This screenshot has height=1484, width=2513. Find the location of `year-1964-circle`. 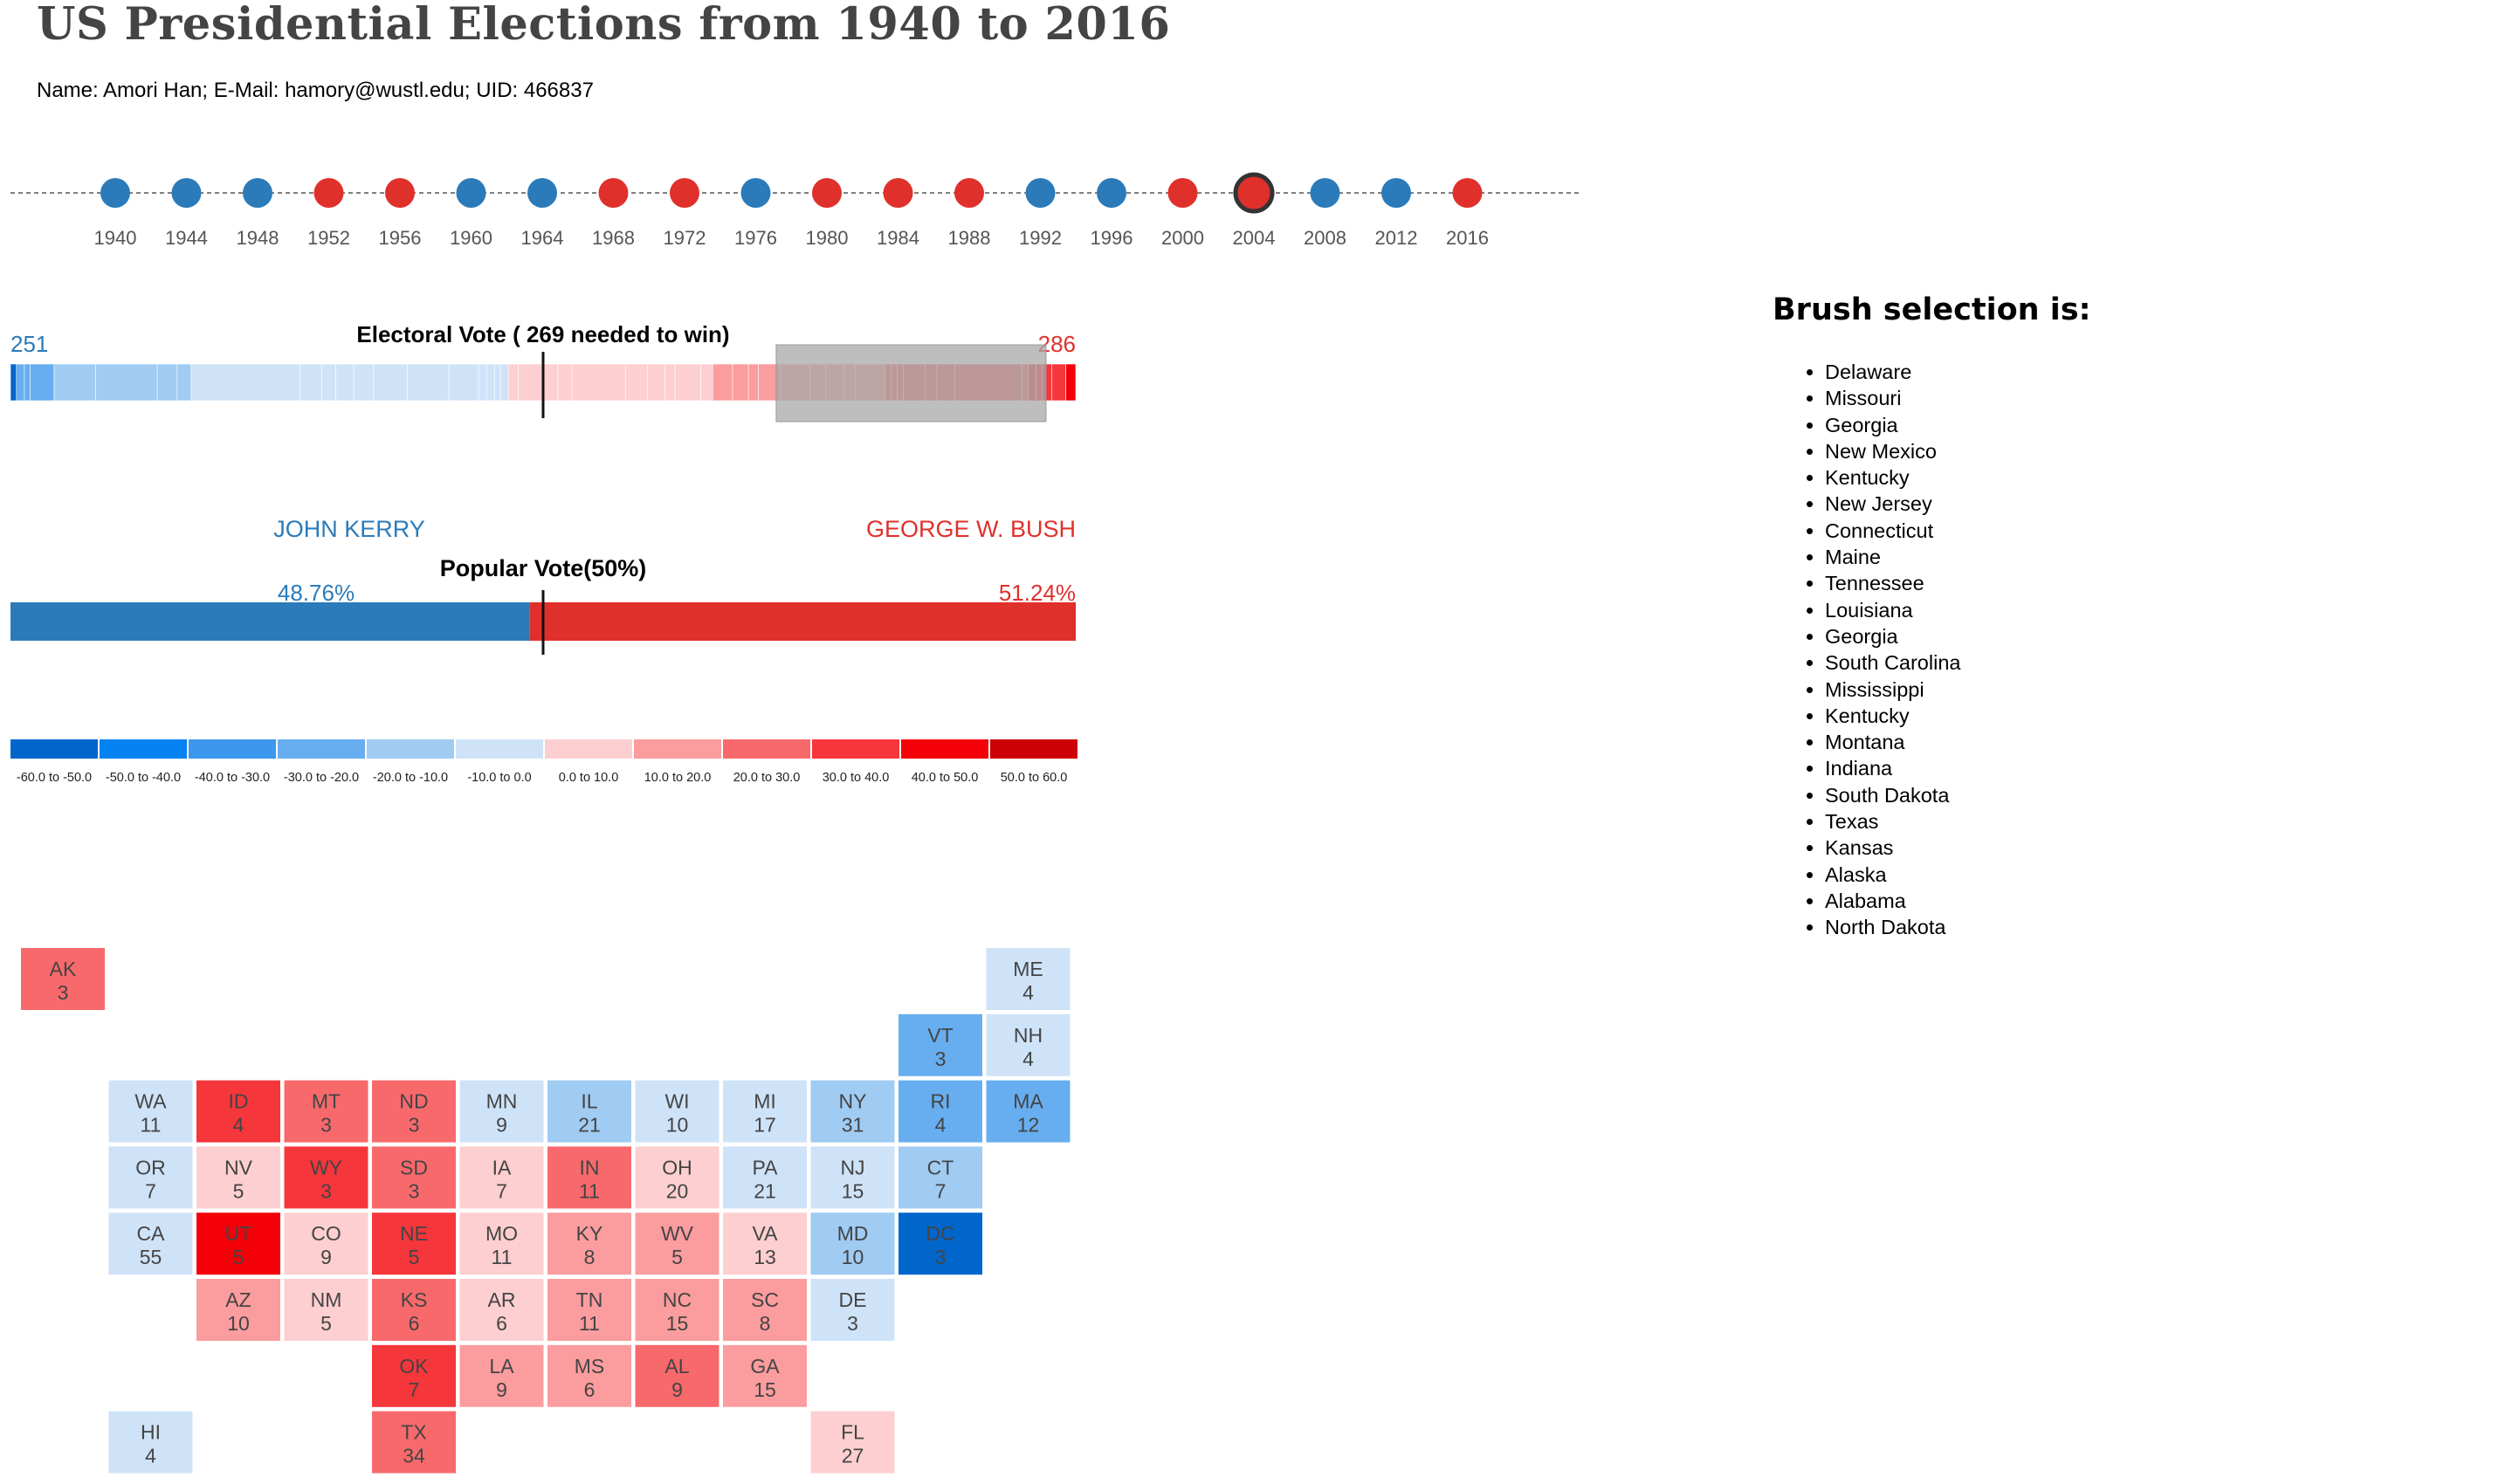

year-1964-circle is located at coordinates (542, 193).